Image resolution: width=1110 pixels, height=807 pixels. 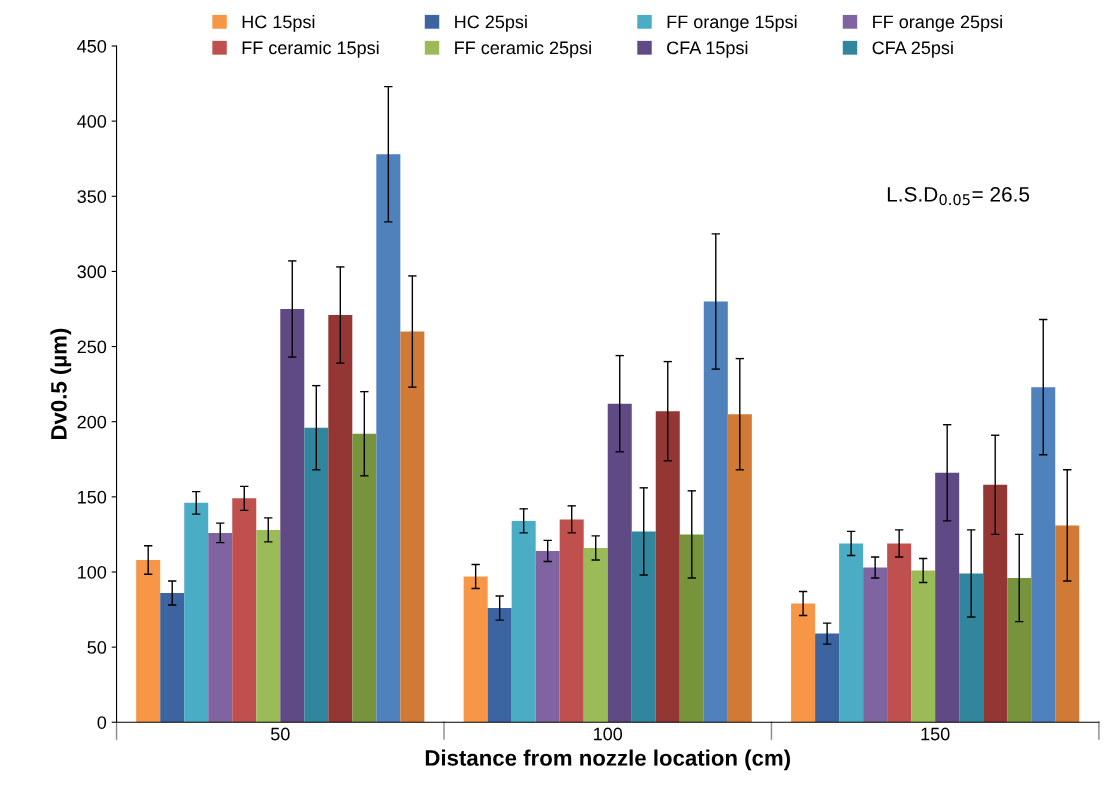 I want to click on legend-label: FF ceramic 25psi, so click(x=523, y=49).